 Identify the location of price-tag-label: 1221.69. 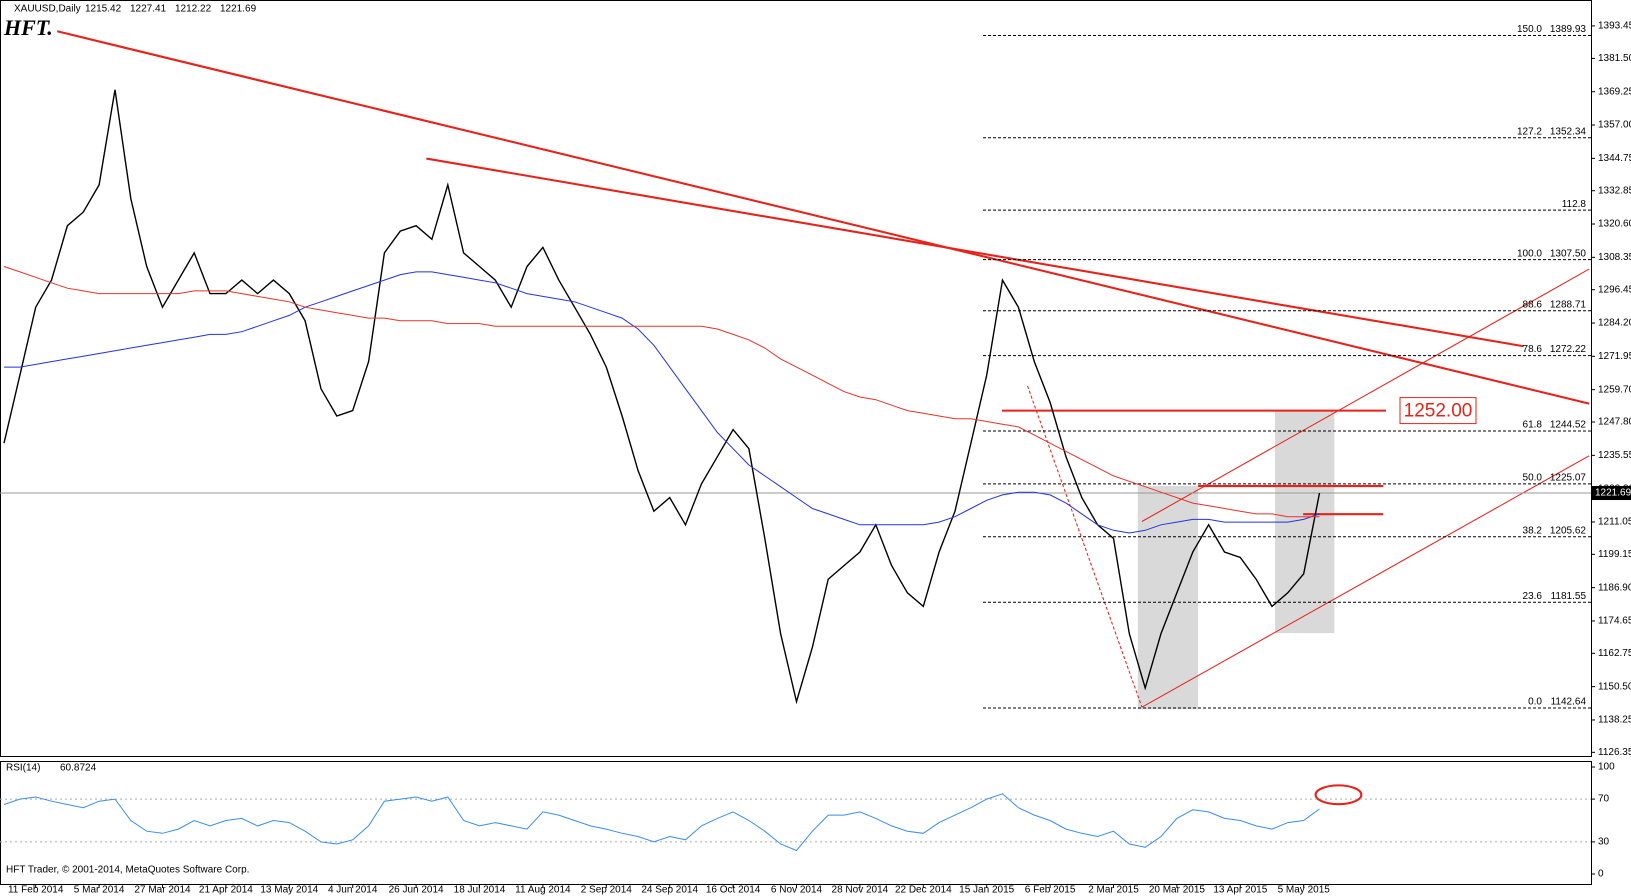
(1613, 493).